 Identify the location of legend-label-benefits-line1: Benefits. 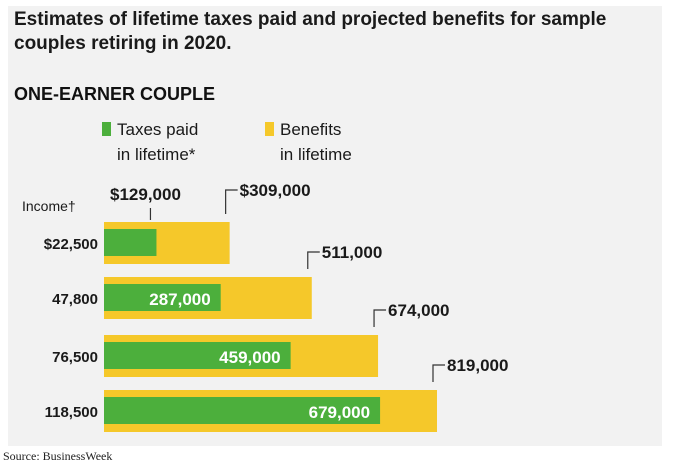
(310, 129).